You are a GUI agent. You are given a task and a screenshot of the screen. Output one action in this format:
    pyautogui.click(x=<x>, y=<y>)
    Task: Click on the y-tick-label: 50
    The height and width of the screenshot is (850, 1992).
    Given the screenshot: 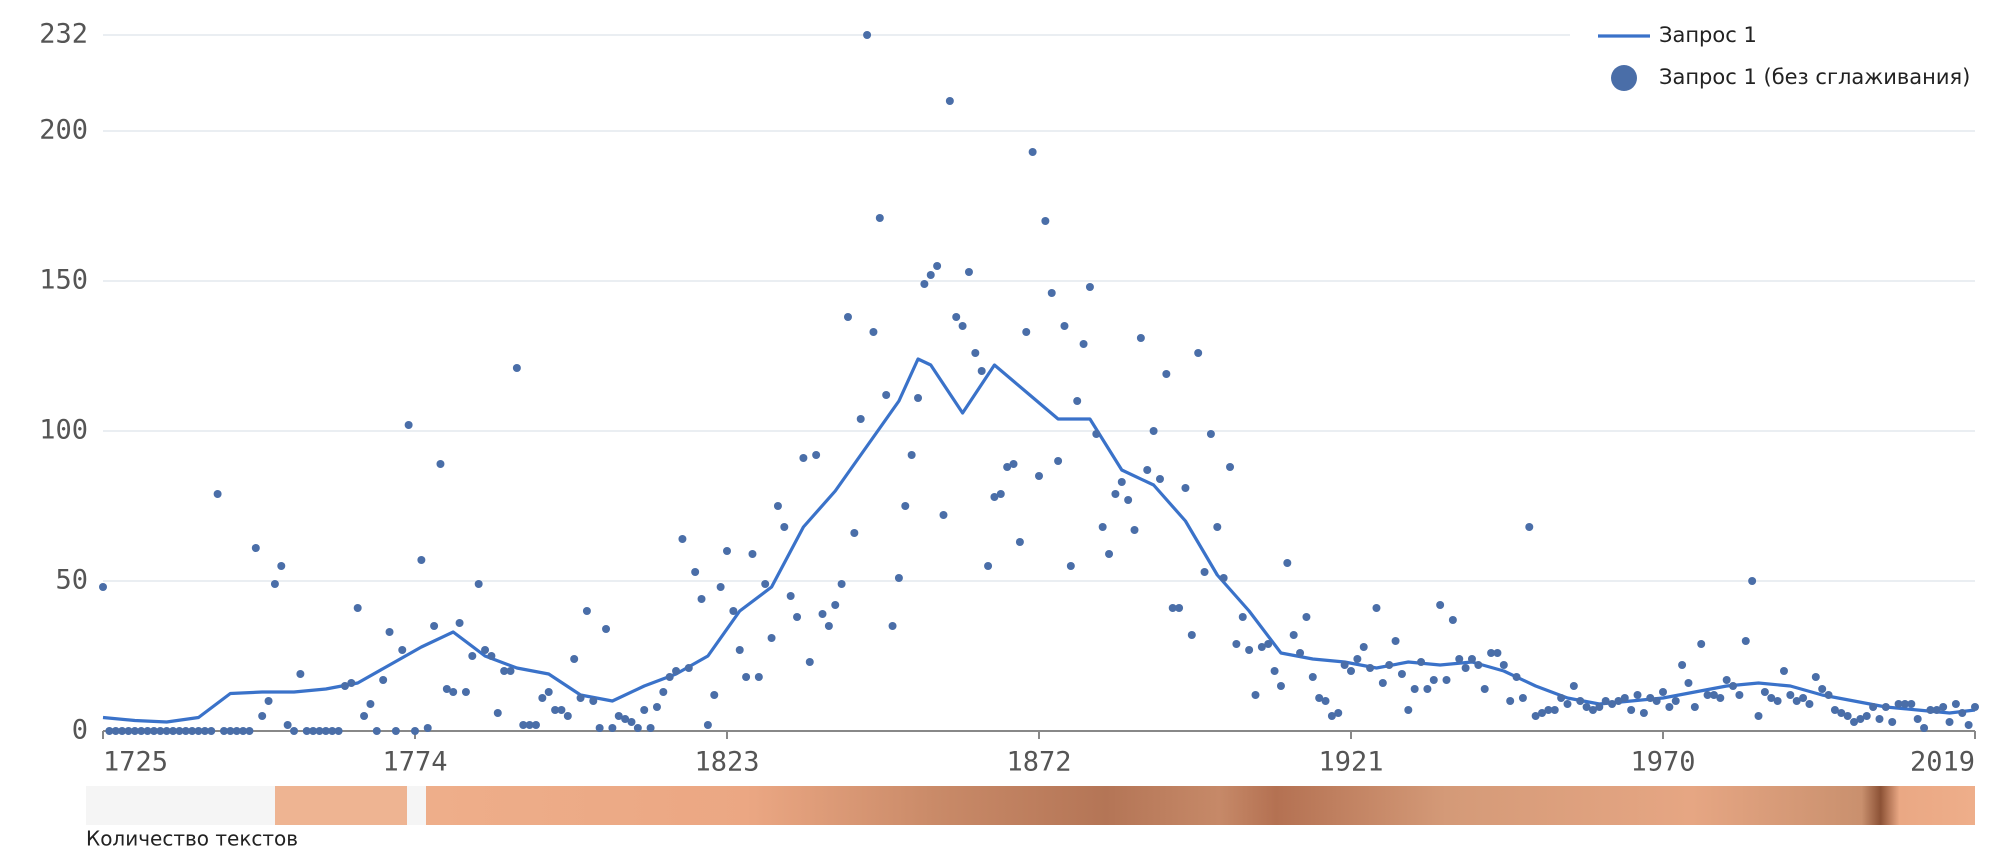 What is the action you would take?
    pyautogui.click(x=71, y=580)
    